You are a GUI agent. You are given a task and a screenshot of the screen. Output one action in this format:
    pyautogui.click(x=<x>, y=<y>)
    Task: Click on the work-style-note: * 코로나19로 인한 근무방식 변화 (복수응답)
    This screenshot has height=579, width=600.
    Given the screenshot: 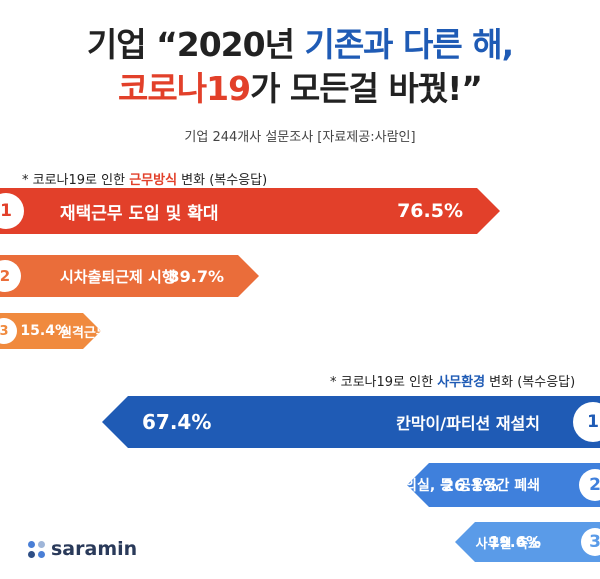 What is the action you would take?
    pyautogui.click(x=144, y=178)
    